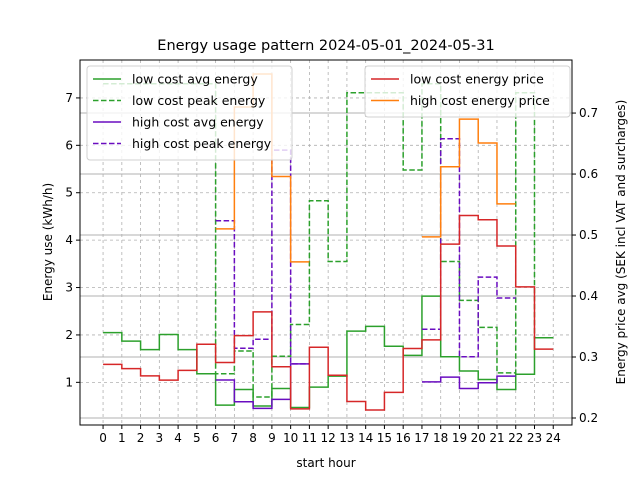 This screenshot has width=640, height=484. I want to click on x-tick-label: 8, so click(253, 438).